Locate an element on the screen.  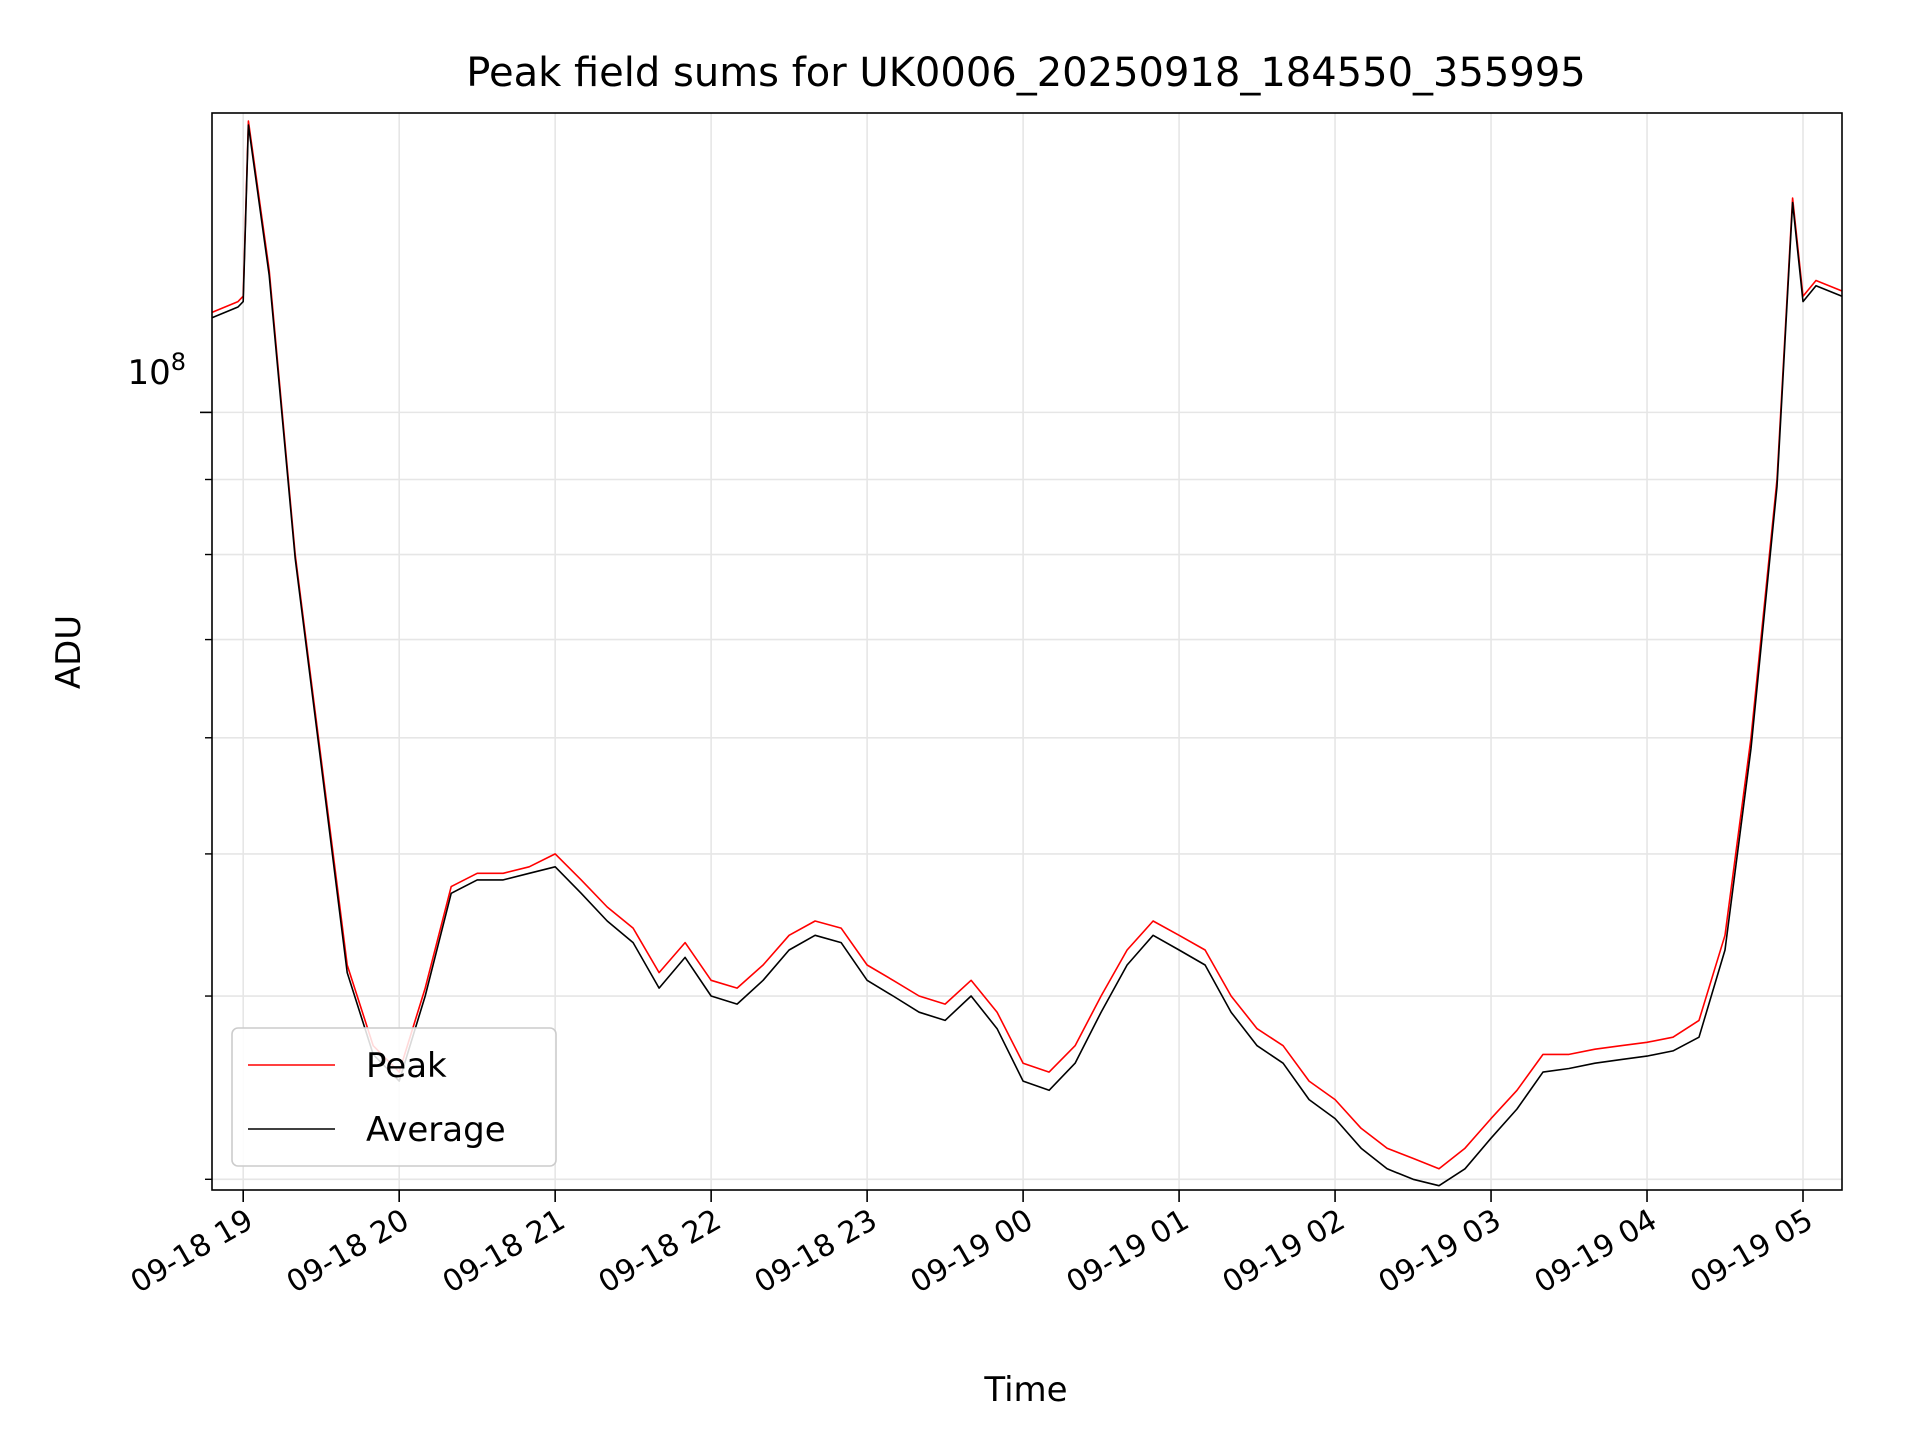
y-axis-label: ADU is located at coordinates (69, 652).